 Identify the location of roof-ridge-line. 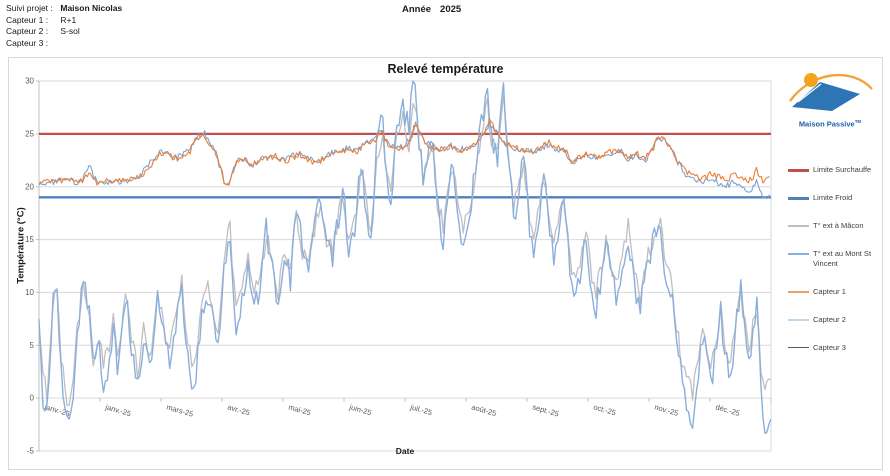
(809, 93).